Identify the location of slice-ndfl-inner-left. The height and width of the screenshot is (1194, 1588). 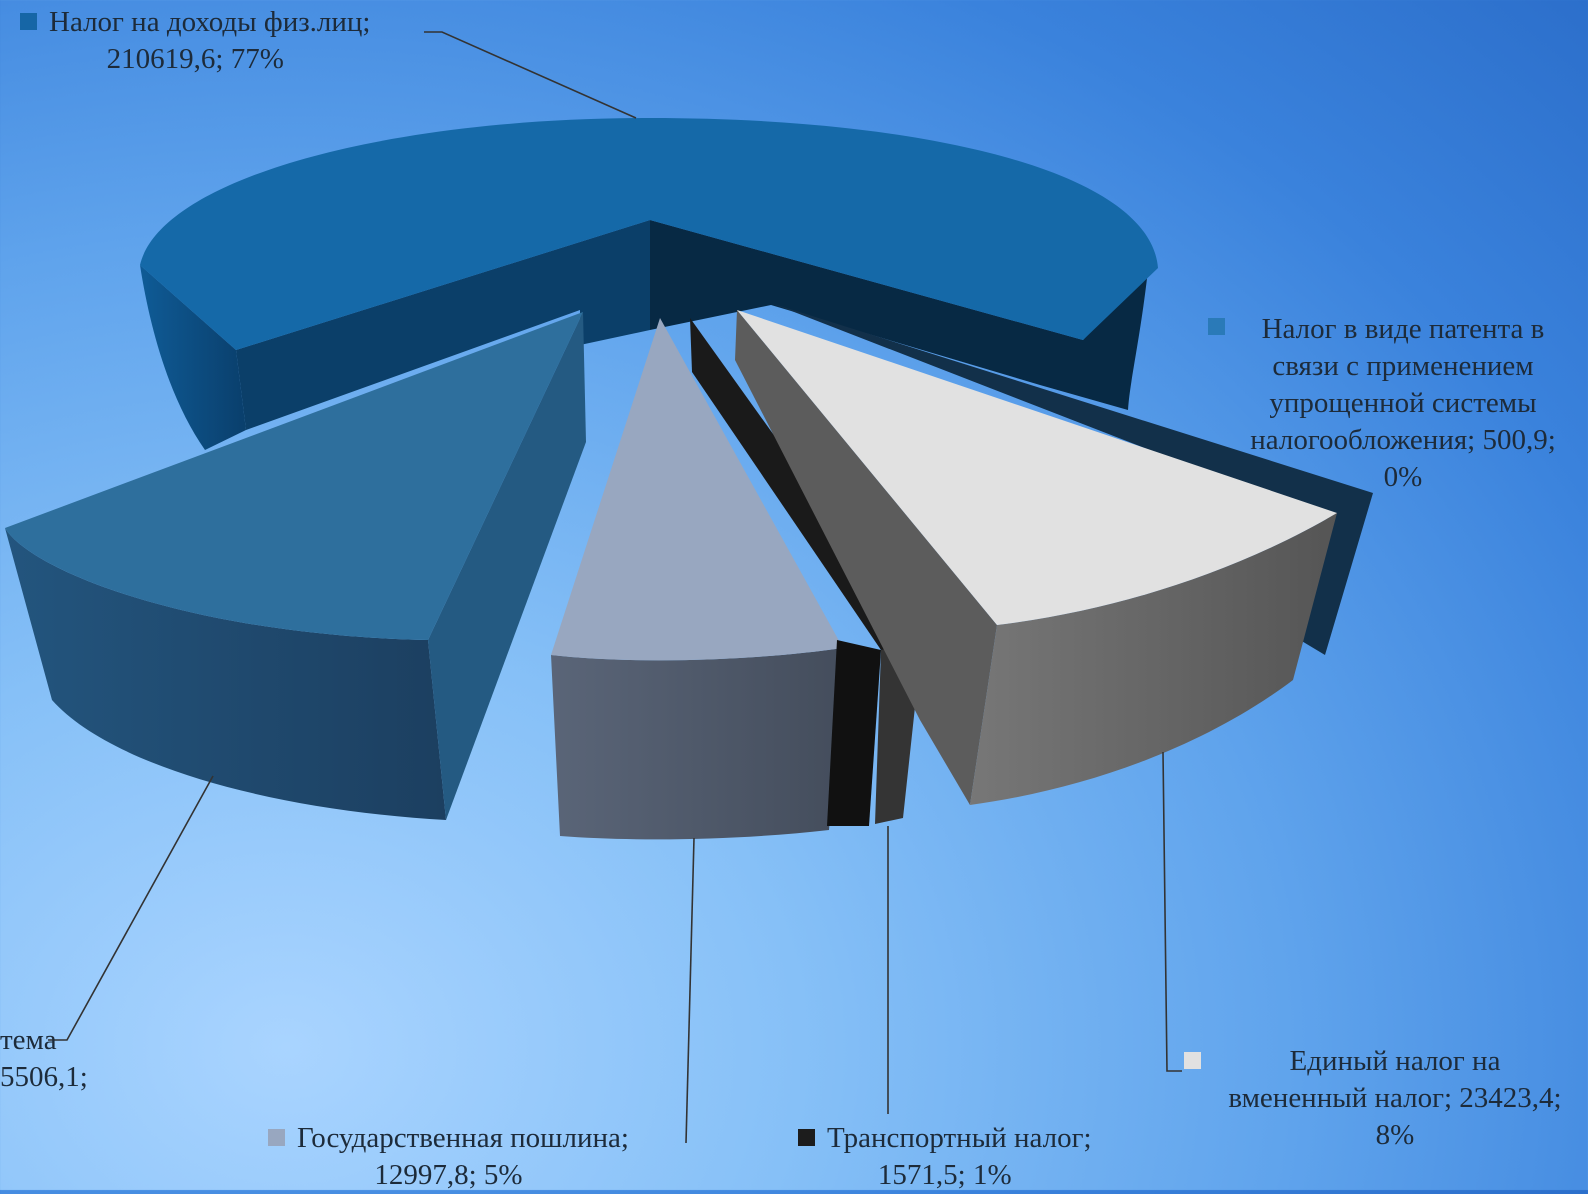
(443, 325).